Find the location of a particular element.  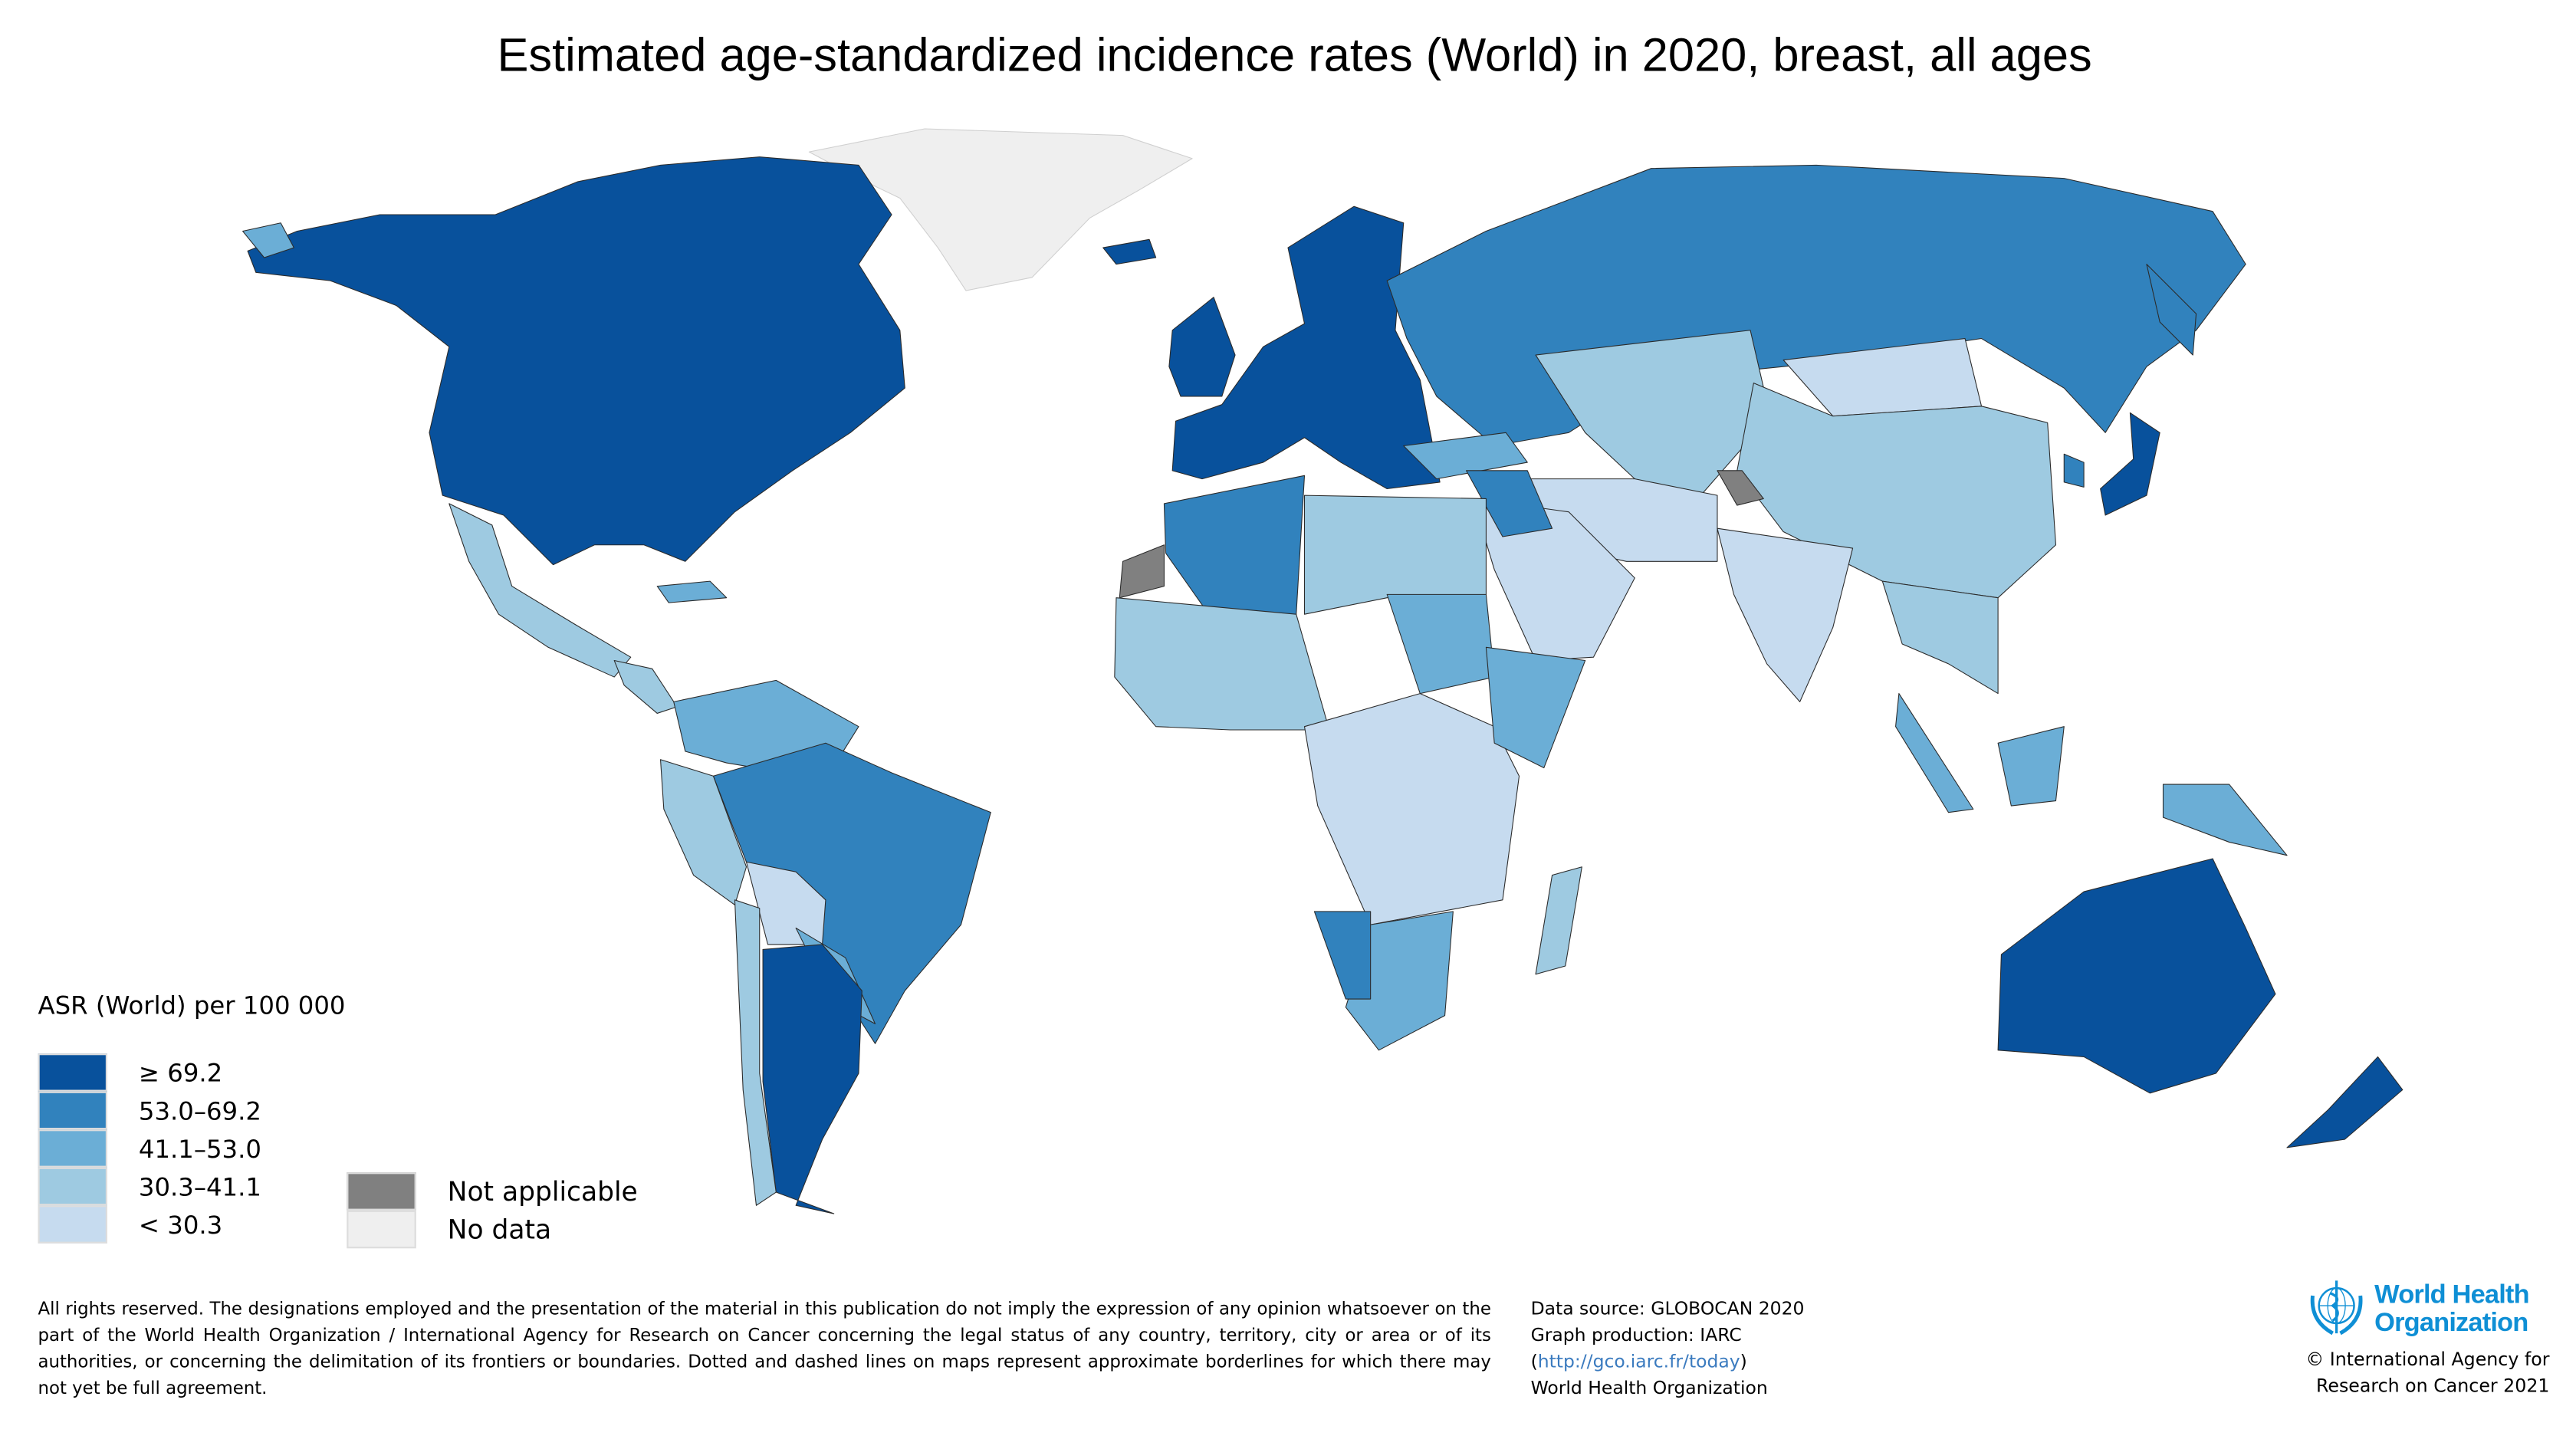

legend-swatch-no-data is located at coordinates (382, 1229).